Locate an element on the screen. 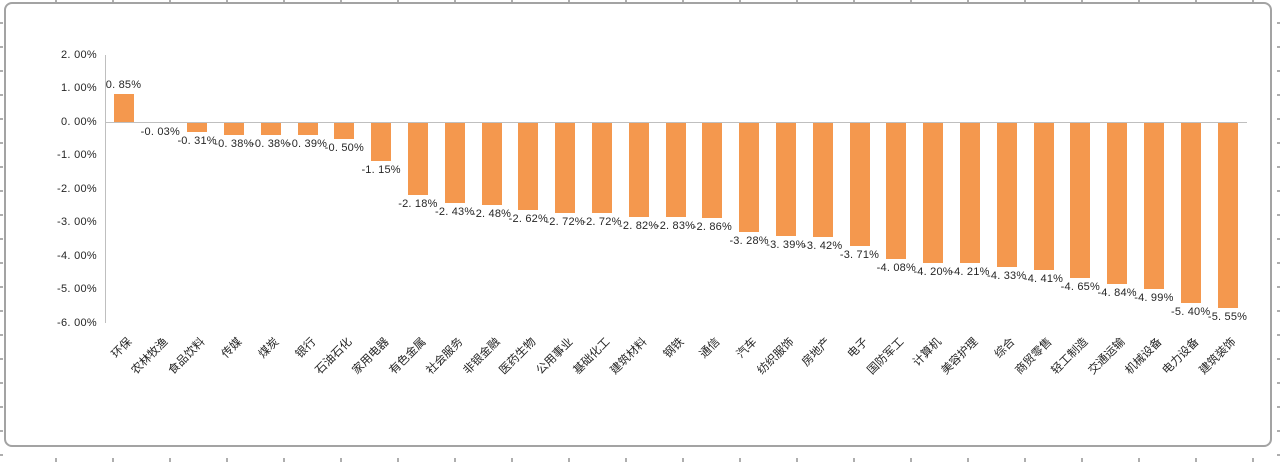 This screenshot has height=462, width=1280. bar-value-label: -2. 62% is located at coordinates (528, 218).